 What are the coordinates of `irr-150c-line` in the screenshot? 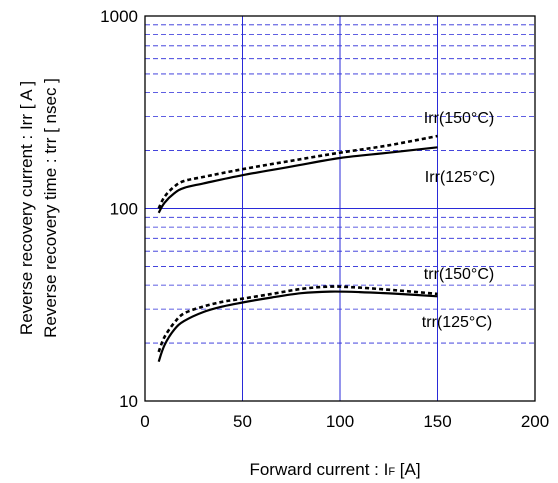 It's located at (297, 172).